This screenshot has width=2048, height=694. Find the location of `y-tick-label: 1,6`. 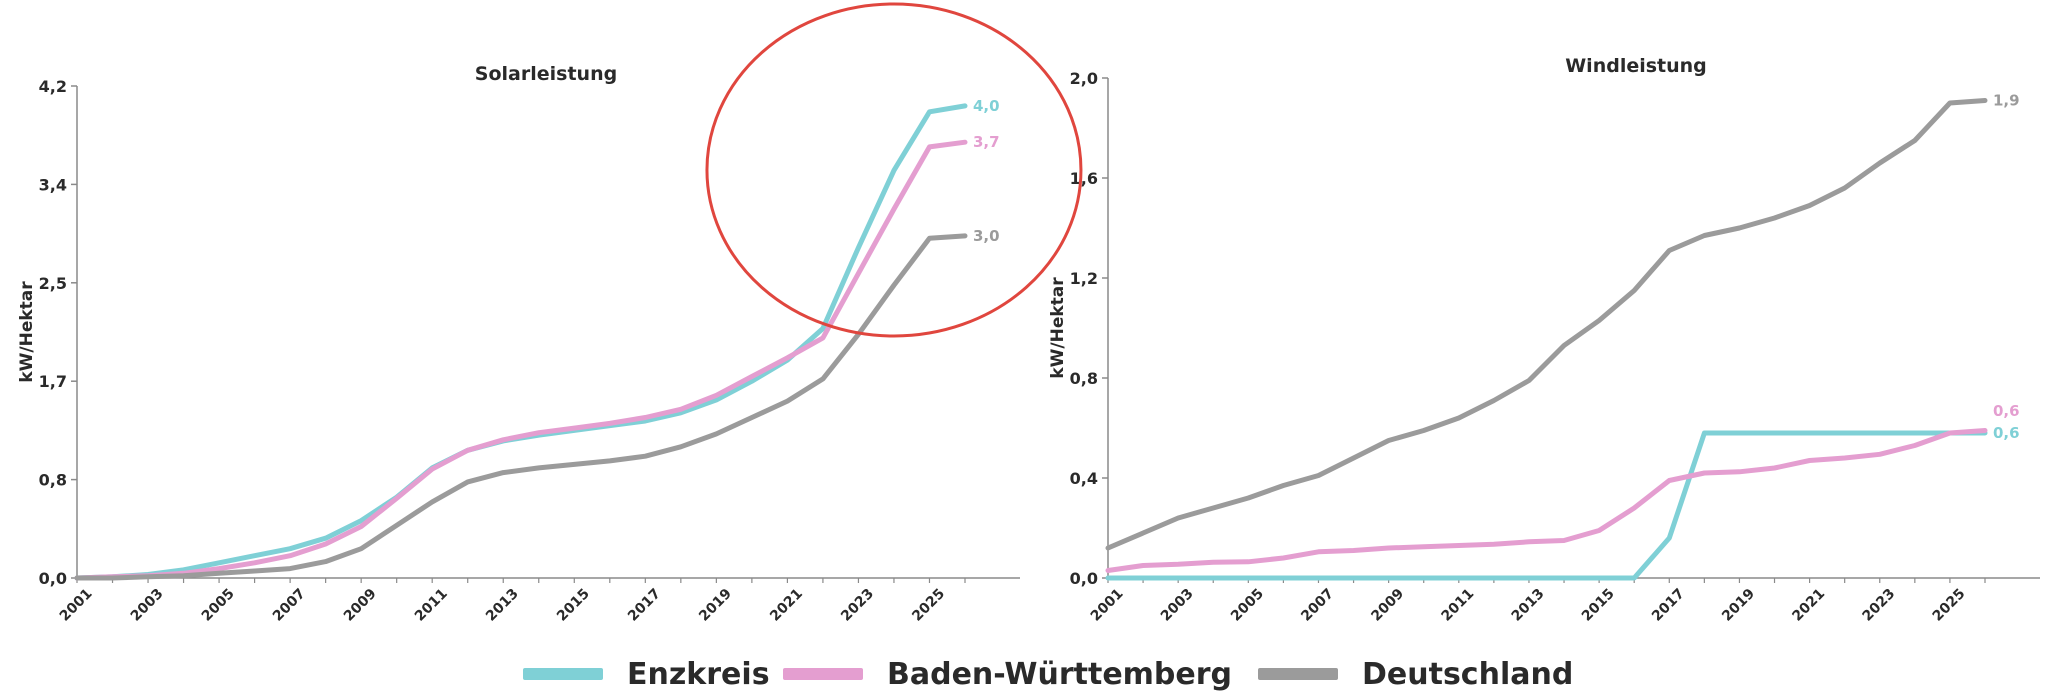

y-tick-label: 1,6 is located at coordinates (1084, 178).